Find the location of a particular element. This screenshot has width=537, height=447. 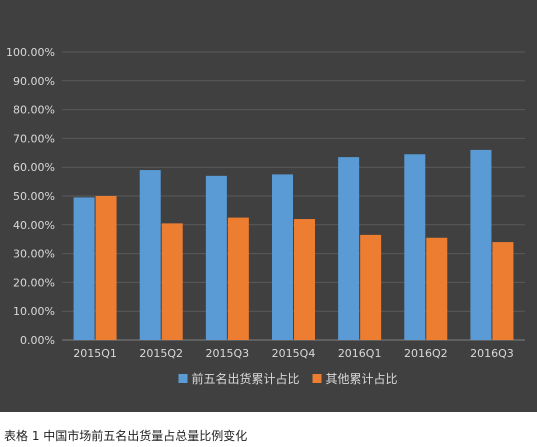

y-tick-label: 50.00% is located at coordinates (34, 196).